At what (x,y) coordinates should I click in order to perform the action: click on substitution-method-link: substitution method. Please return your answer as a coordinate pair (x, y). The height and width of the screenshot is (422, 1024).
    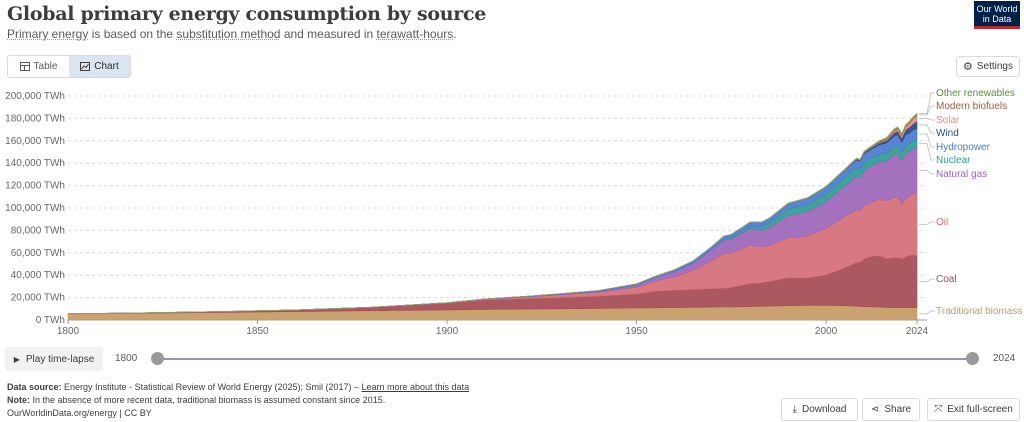
    Looking at the image, I should click on (228, 34).